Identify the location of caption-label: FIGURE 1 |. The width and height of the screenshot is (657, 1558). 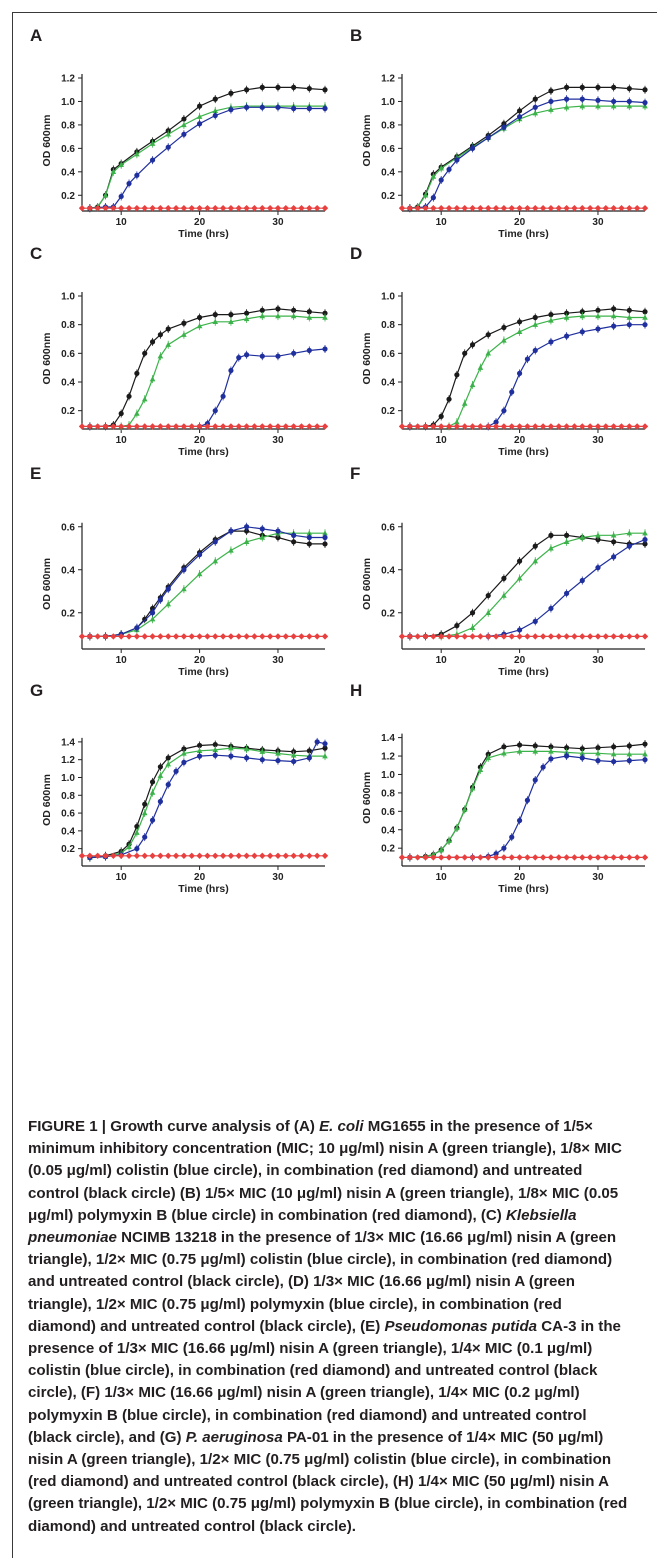
(67, 1126).